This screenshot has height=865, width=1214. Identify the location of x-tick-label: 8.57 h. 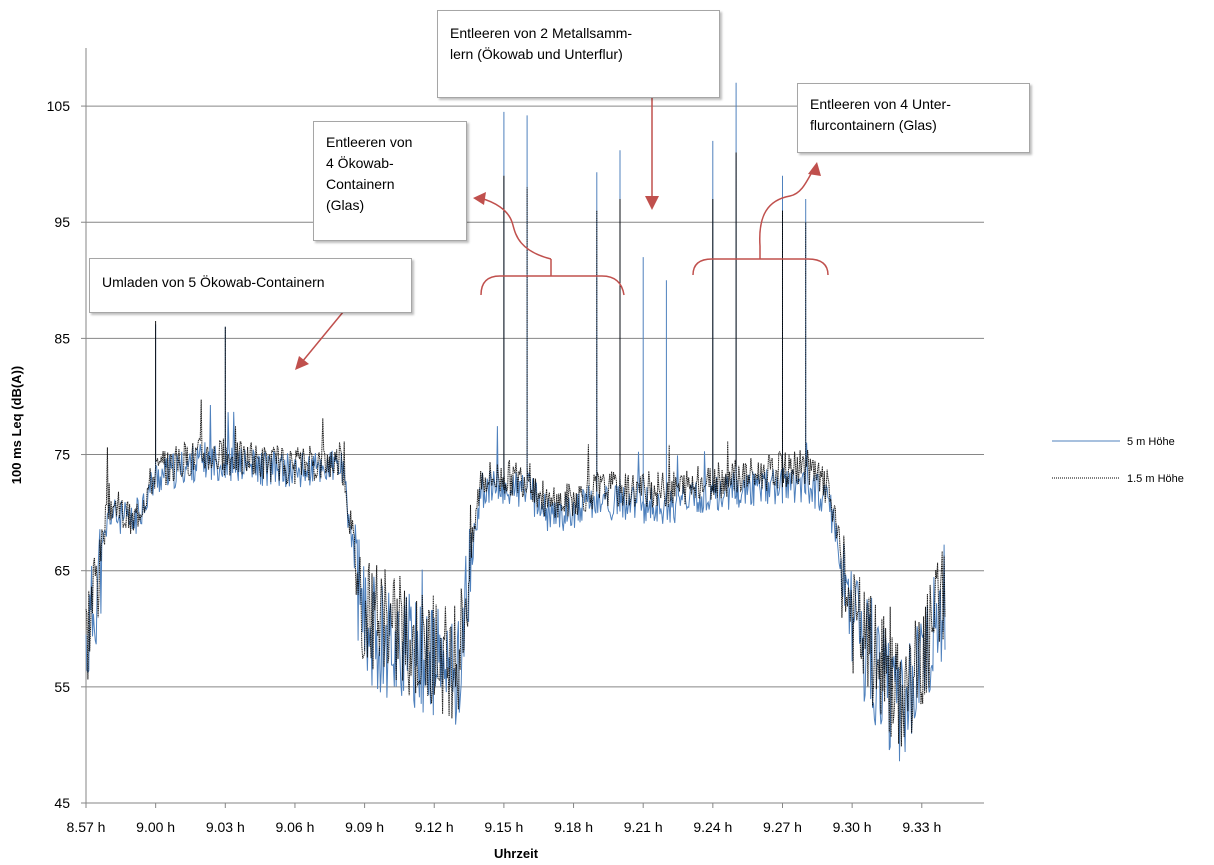
(86, 827).